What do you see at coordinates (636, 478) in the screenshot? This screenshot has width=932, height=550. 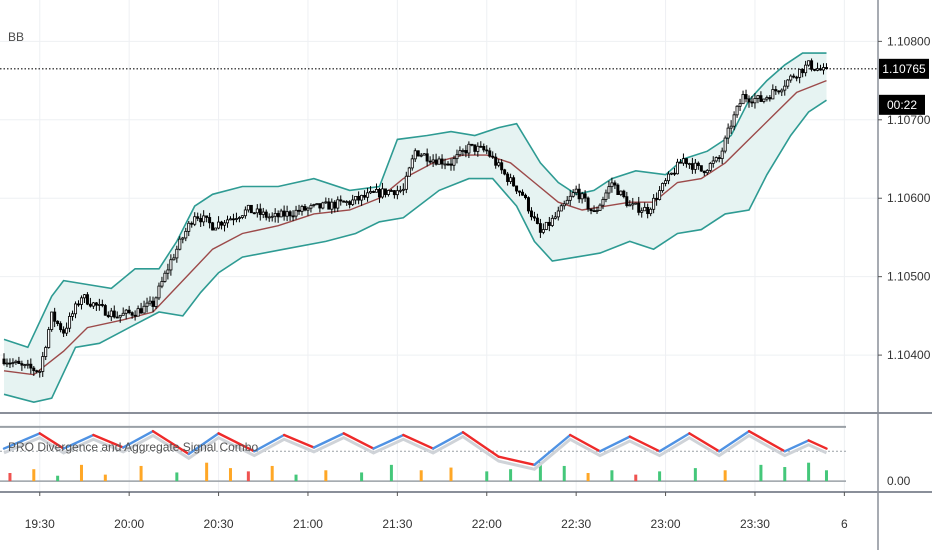 I see `histogram-bar` at bounding box center [636, 478].